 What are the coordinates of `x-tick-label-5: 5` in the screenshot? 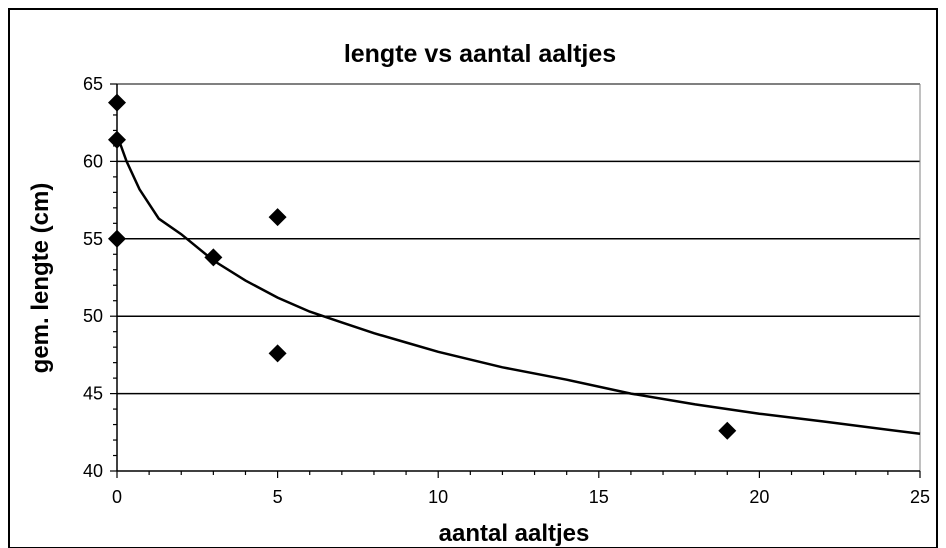 It's located at (278, 497).